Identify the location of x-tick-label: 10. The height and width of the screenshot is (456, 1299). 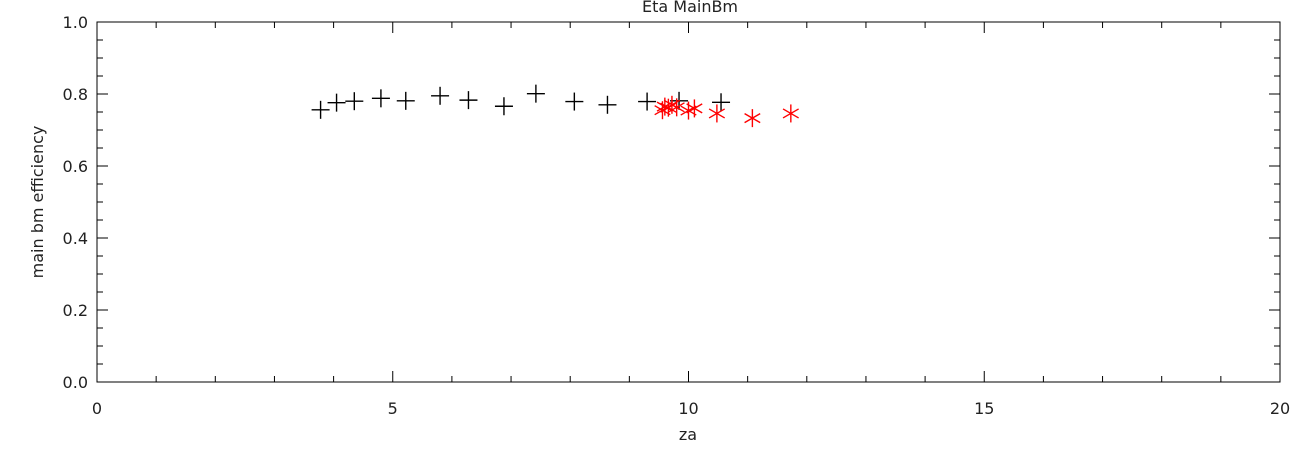
(688, 408).